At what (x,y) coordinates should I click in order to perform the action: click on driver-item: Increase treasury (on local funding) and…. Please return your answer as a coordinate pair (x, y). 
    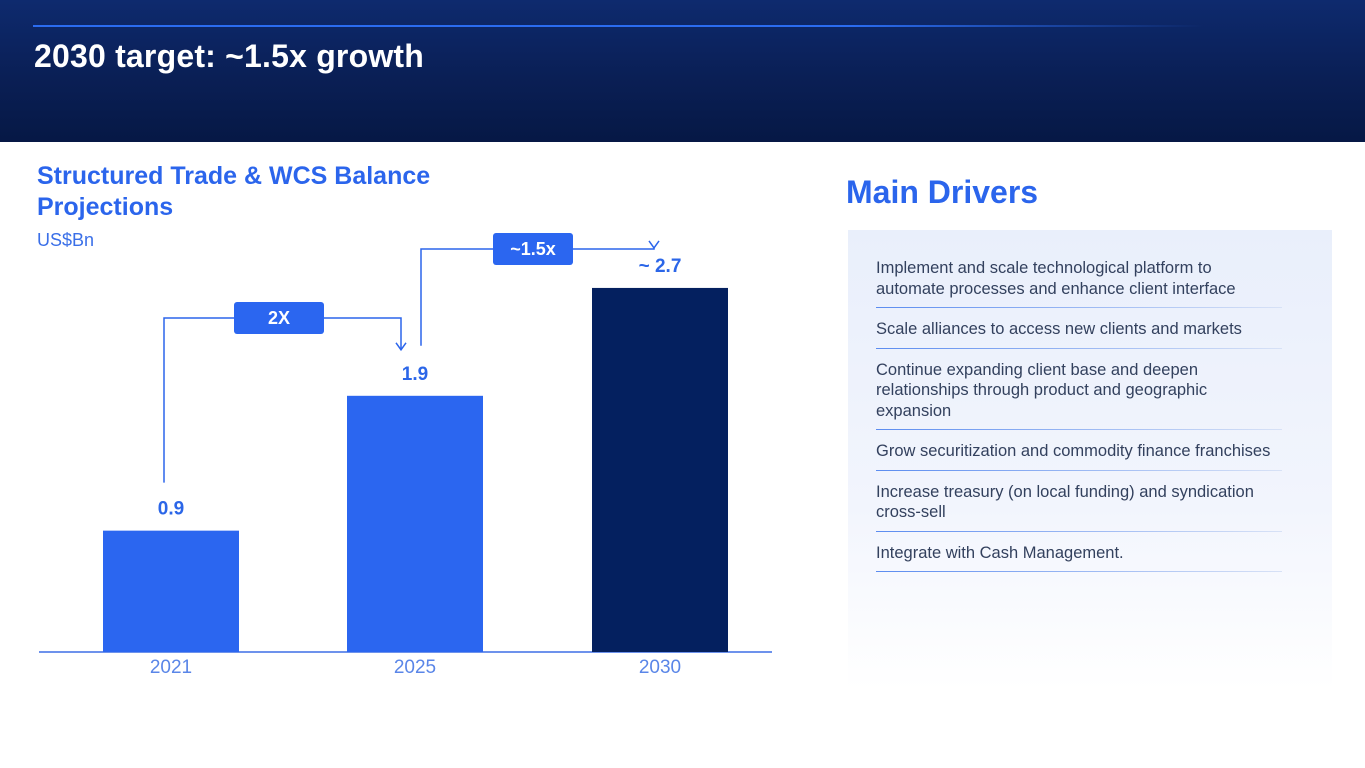
    Looking at the image, I should click on (1079, 506).